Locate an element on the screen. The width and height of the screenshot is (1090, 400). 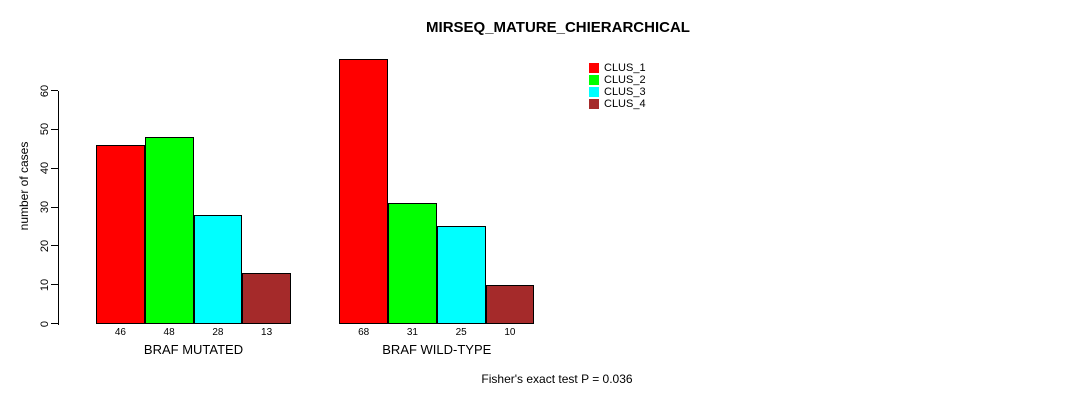
bar-value-label: 31 is located at coordinates (412, 332).